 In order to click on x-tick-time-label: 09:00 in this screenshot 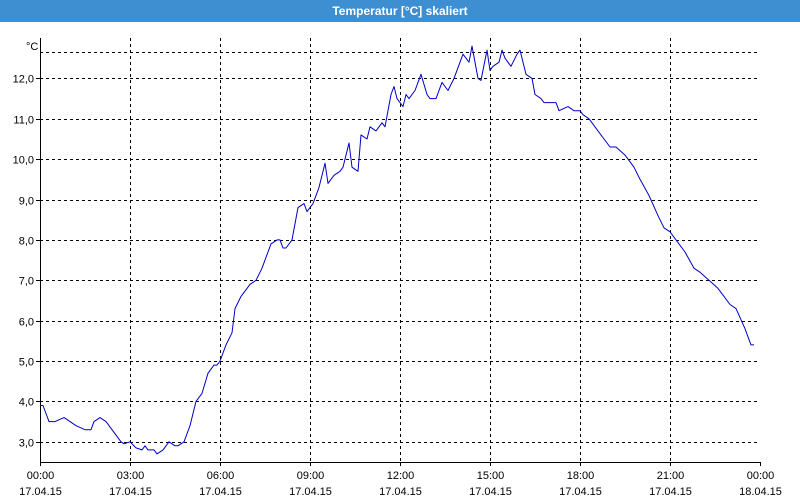, I will do `click(311, 476)`.